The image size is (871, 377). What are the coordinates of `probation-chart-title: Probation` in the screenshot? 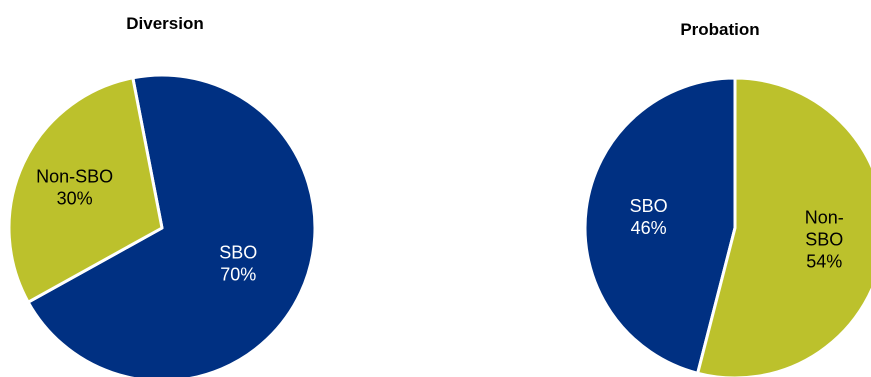 It's located at (720, 29).